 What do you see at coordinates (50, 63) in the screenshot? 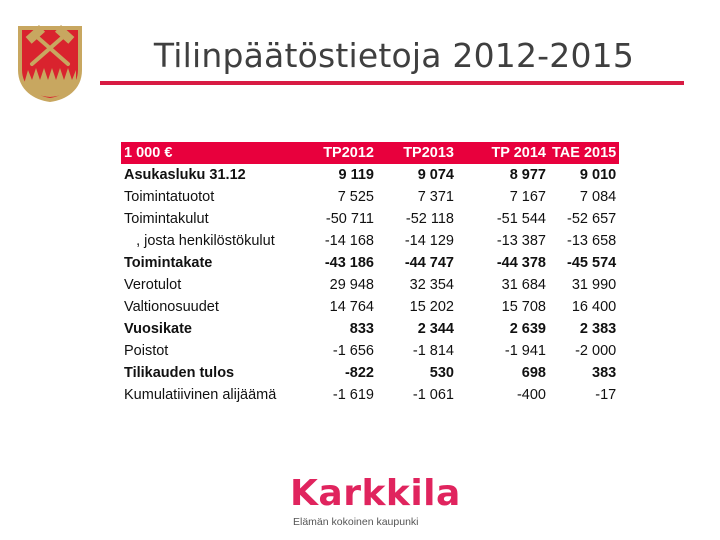
I see `coat-of-arms-icon` at bounding box center [50, 63].